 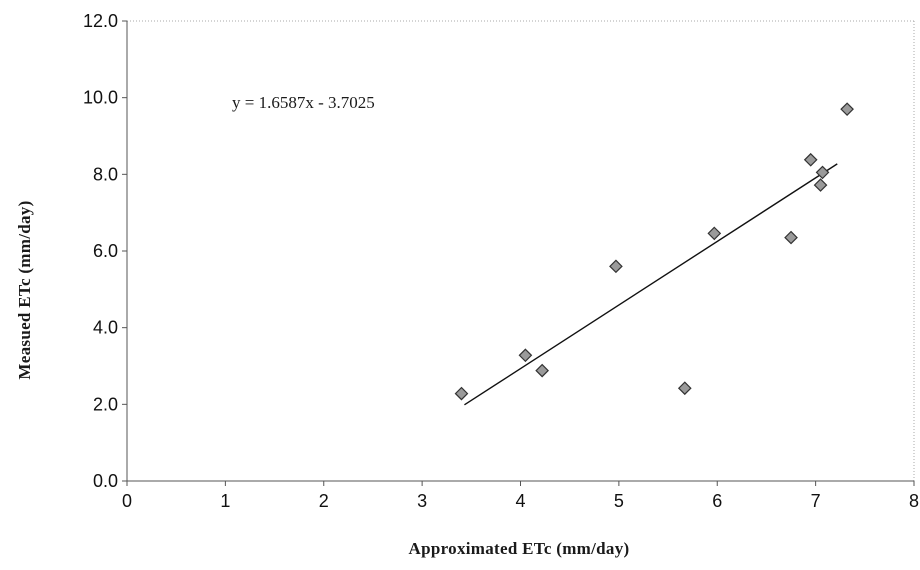 What do you see at coordinates (105, 481) in the screenshot?
I see `y-tick-label: 0.0` at bounding box center [105, 481].